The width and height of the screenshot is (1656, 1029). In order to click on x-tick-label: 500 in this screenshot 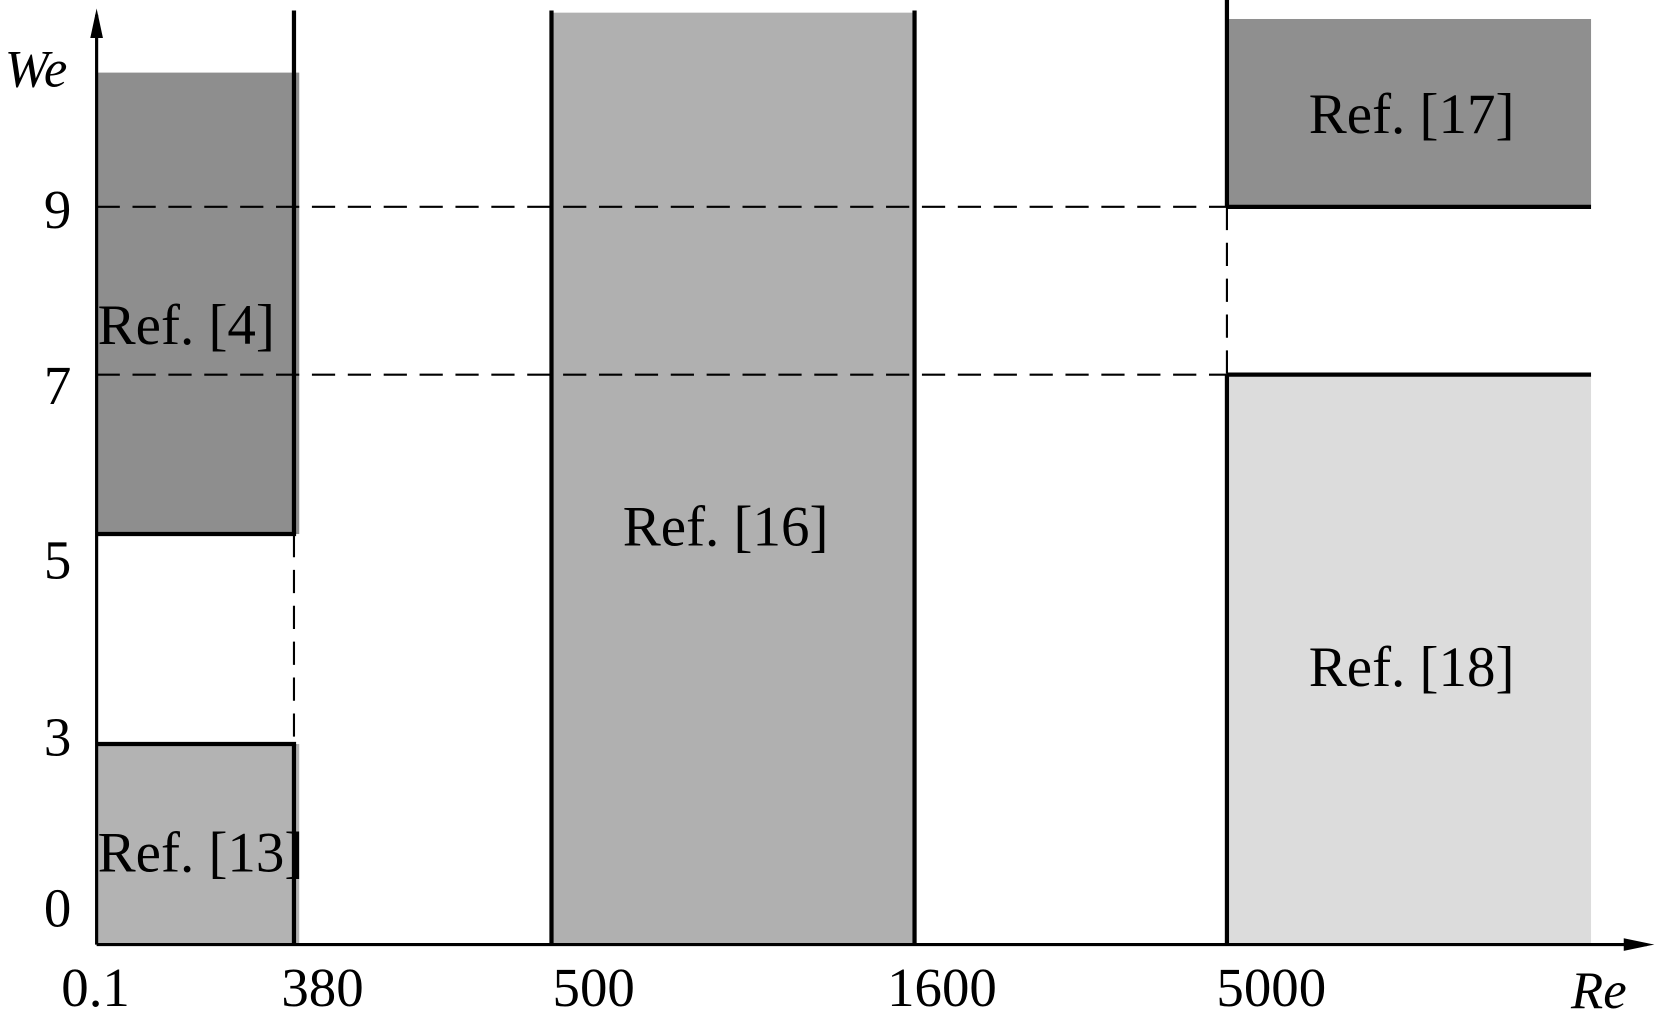, I will do `click(594, 987)`.